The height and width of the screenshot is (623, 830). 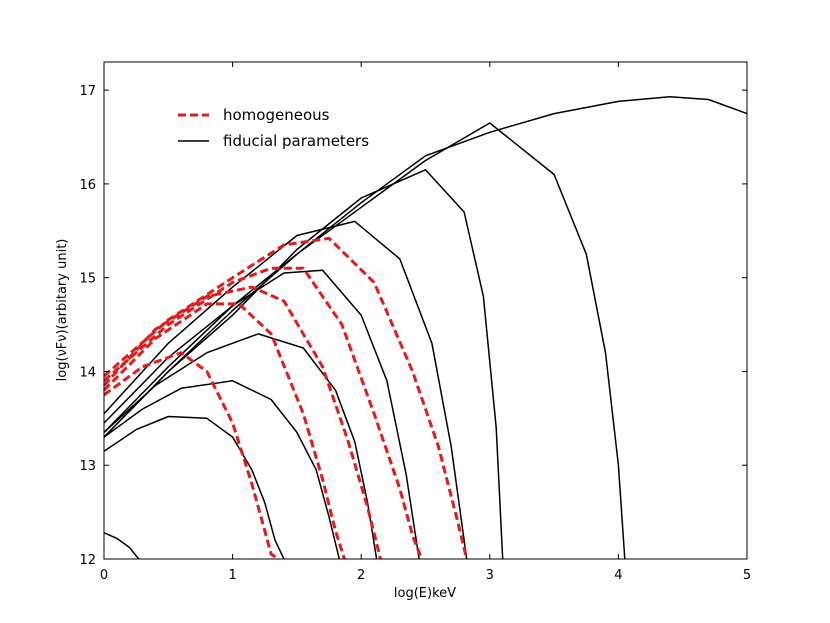 What do you see at coordinates (361, 575) in the screenshot?
I see `x-tick-label: 2` at bounding box center [361, 575].